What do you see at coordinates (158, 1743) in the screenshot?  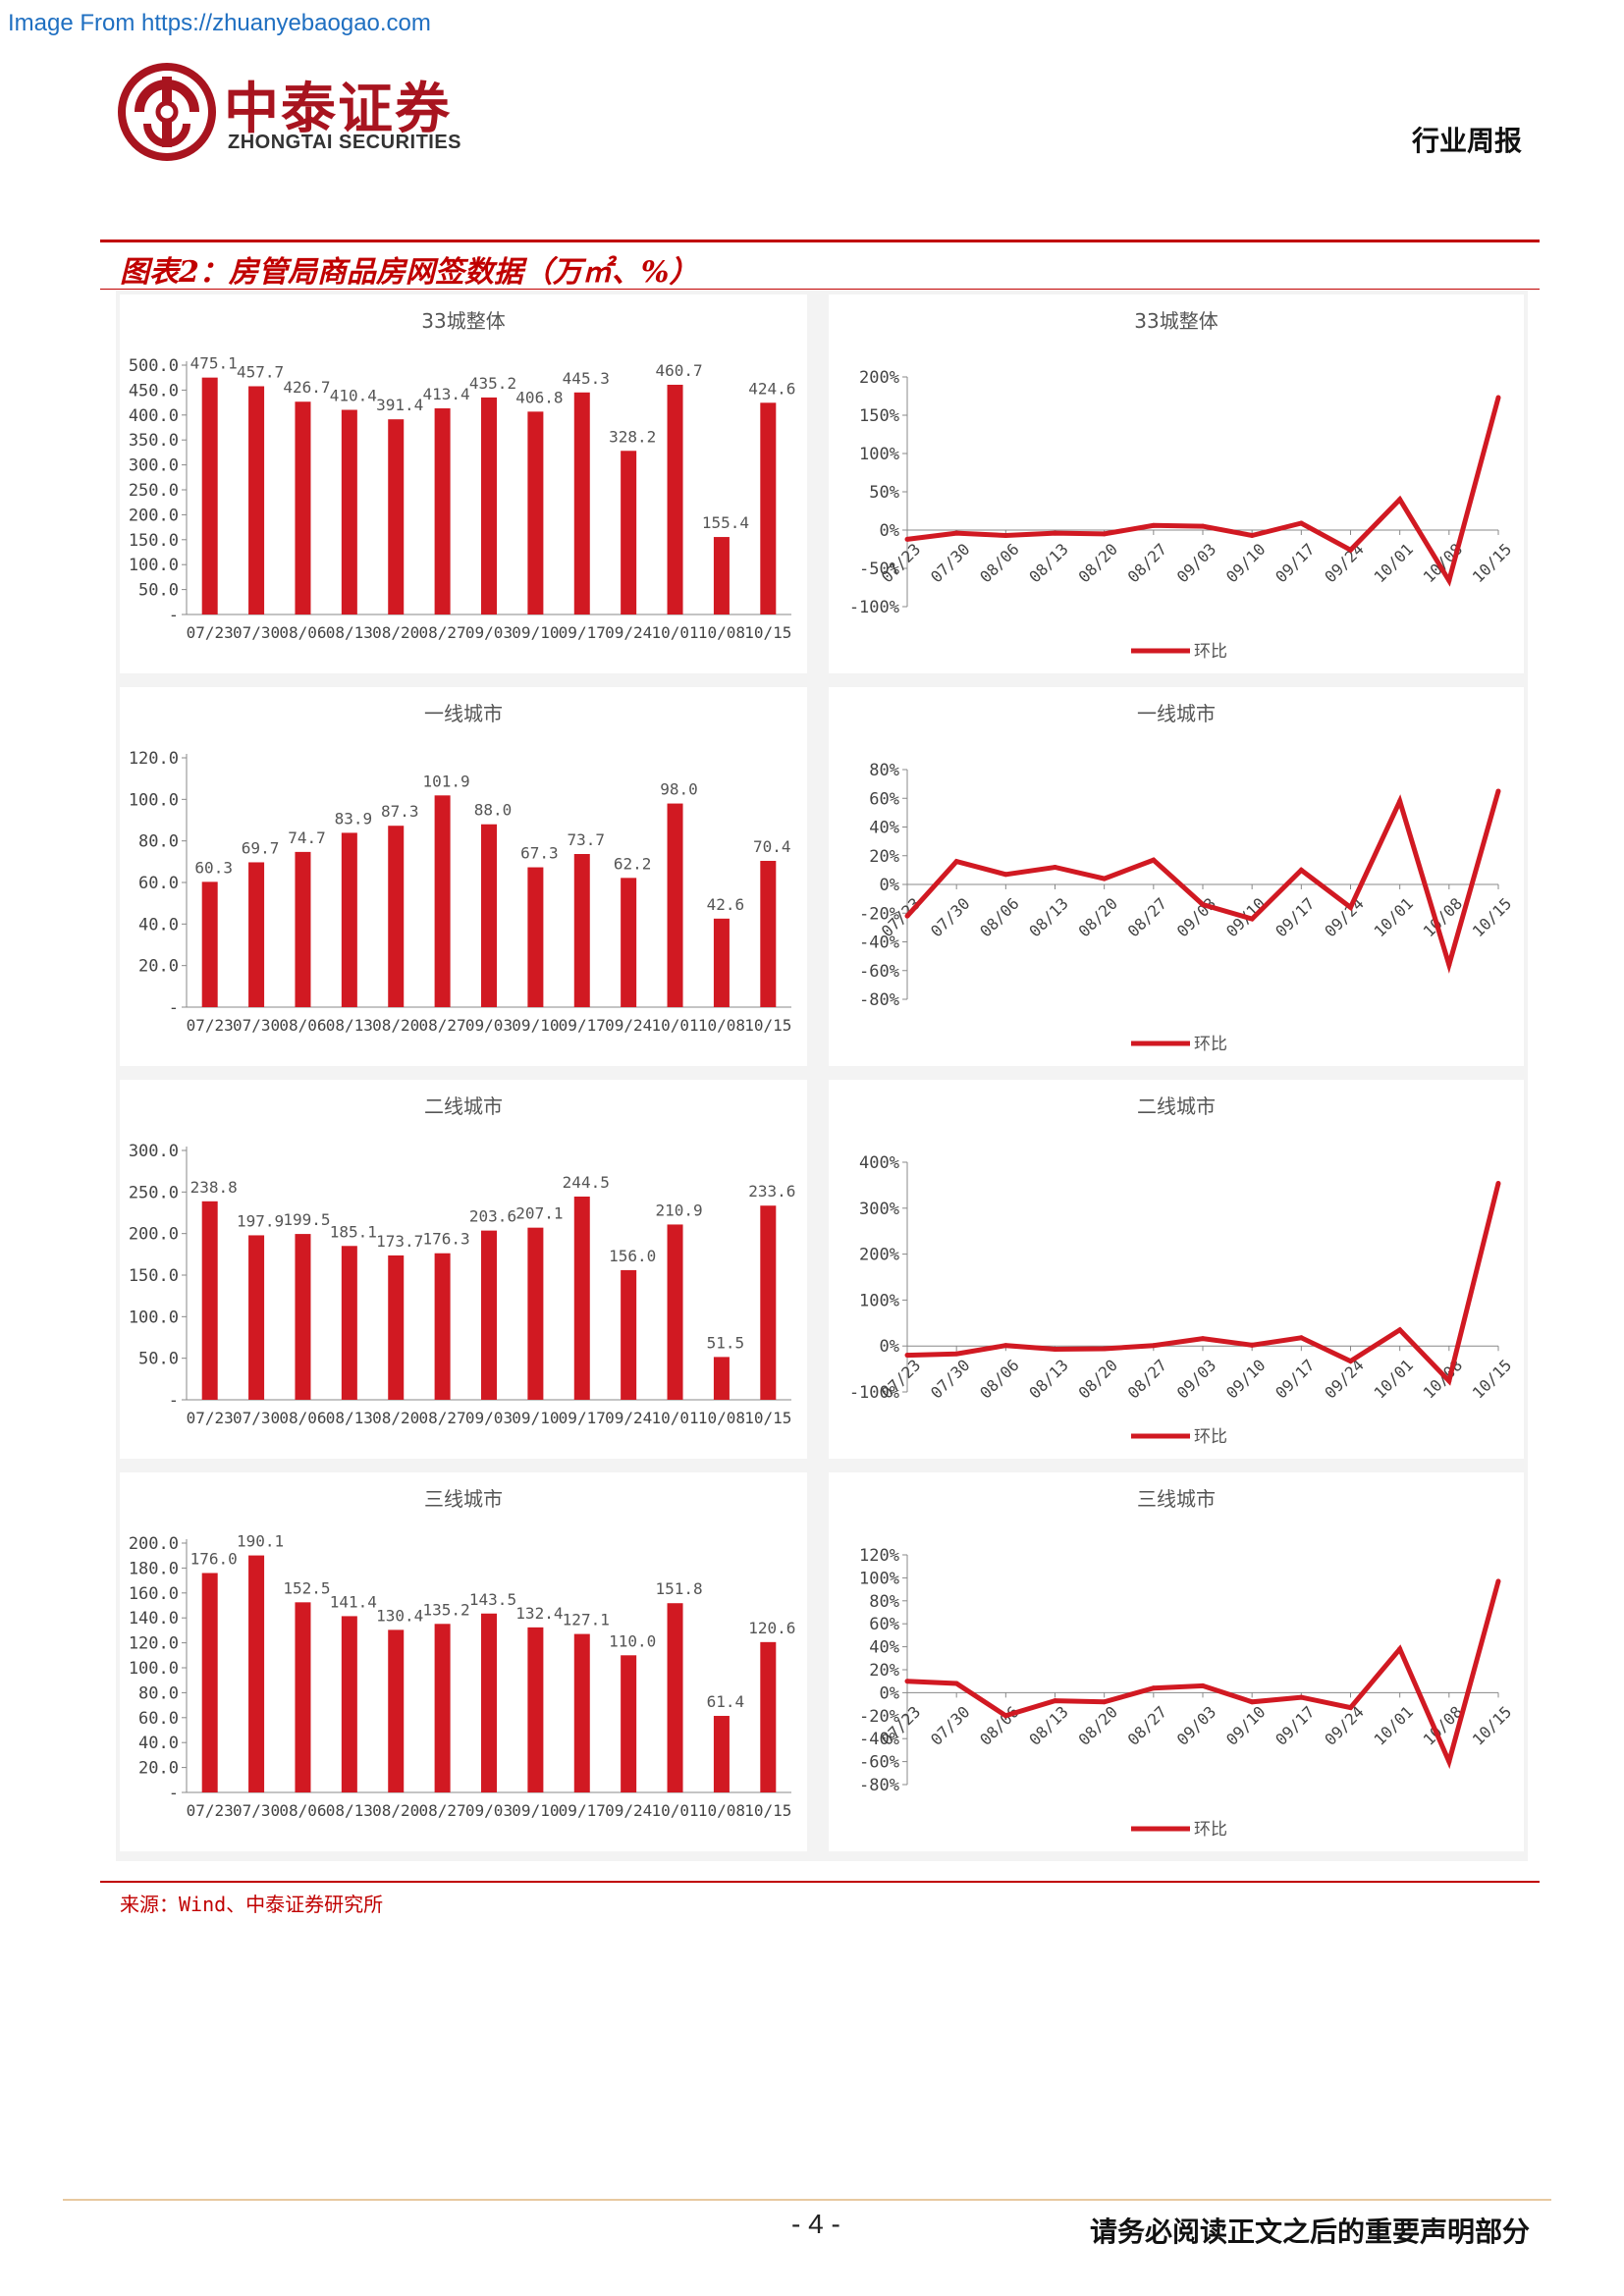 I see `y-tick-label: 40.0` at bounding box center [158, 1743].